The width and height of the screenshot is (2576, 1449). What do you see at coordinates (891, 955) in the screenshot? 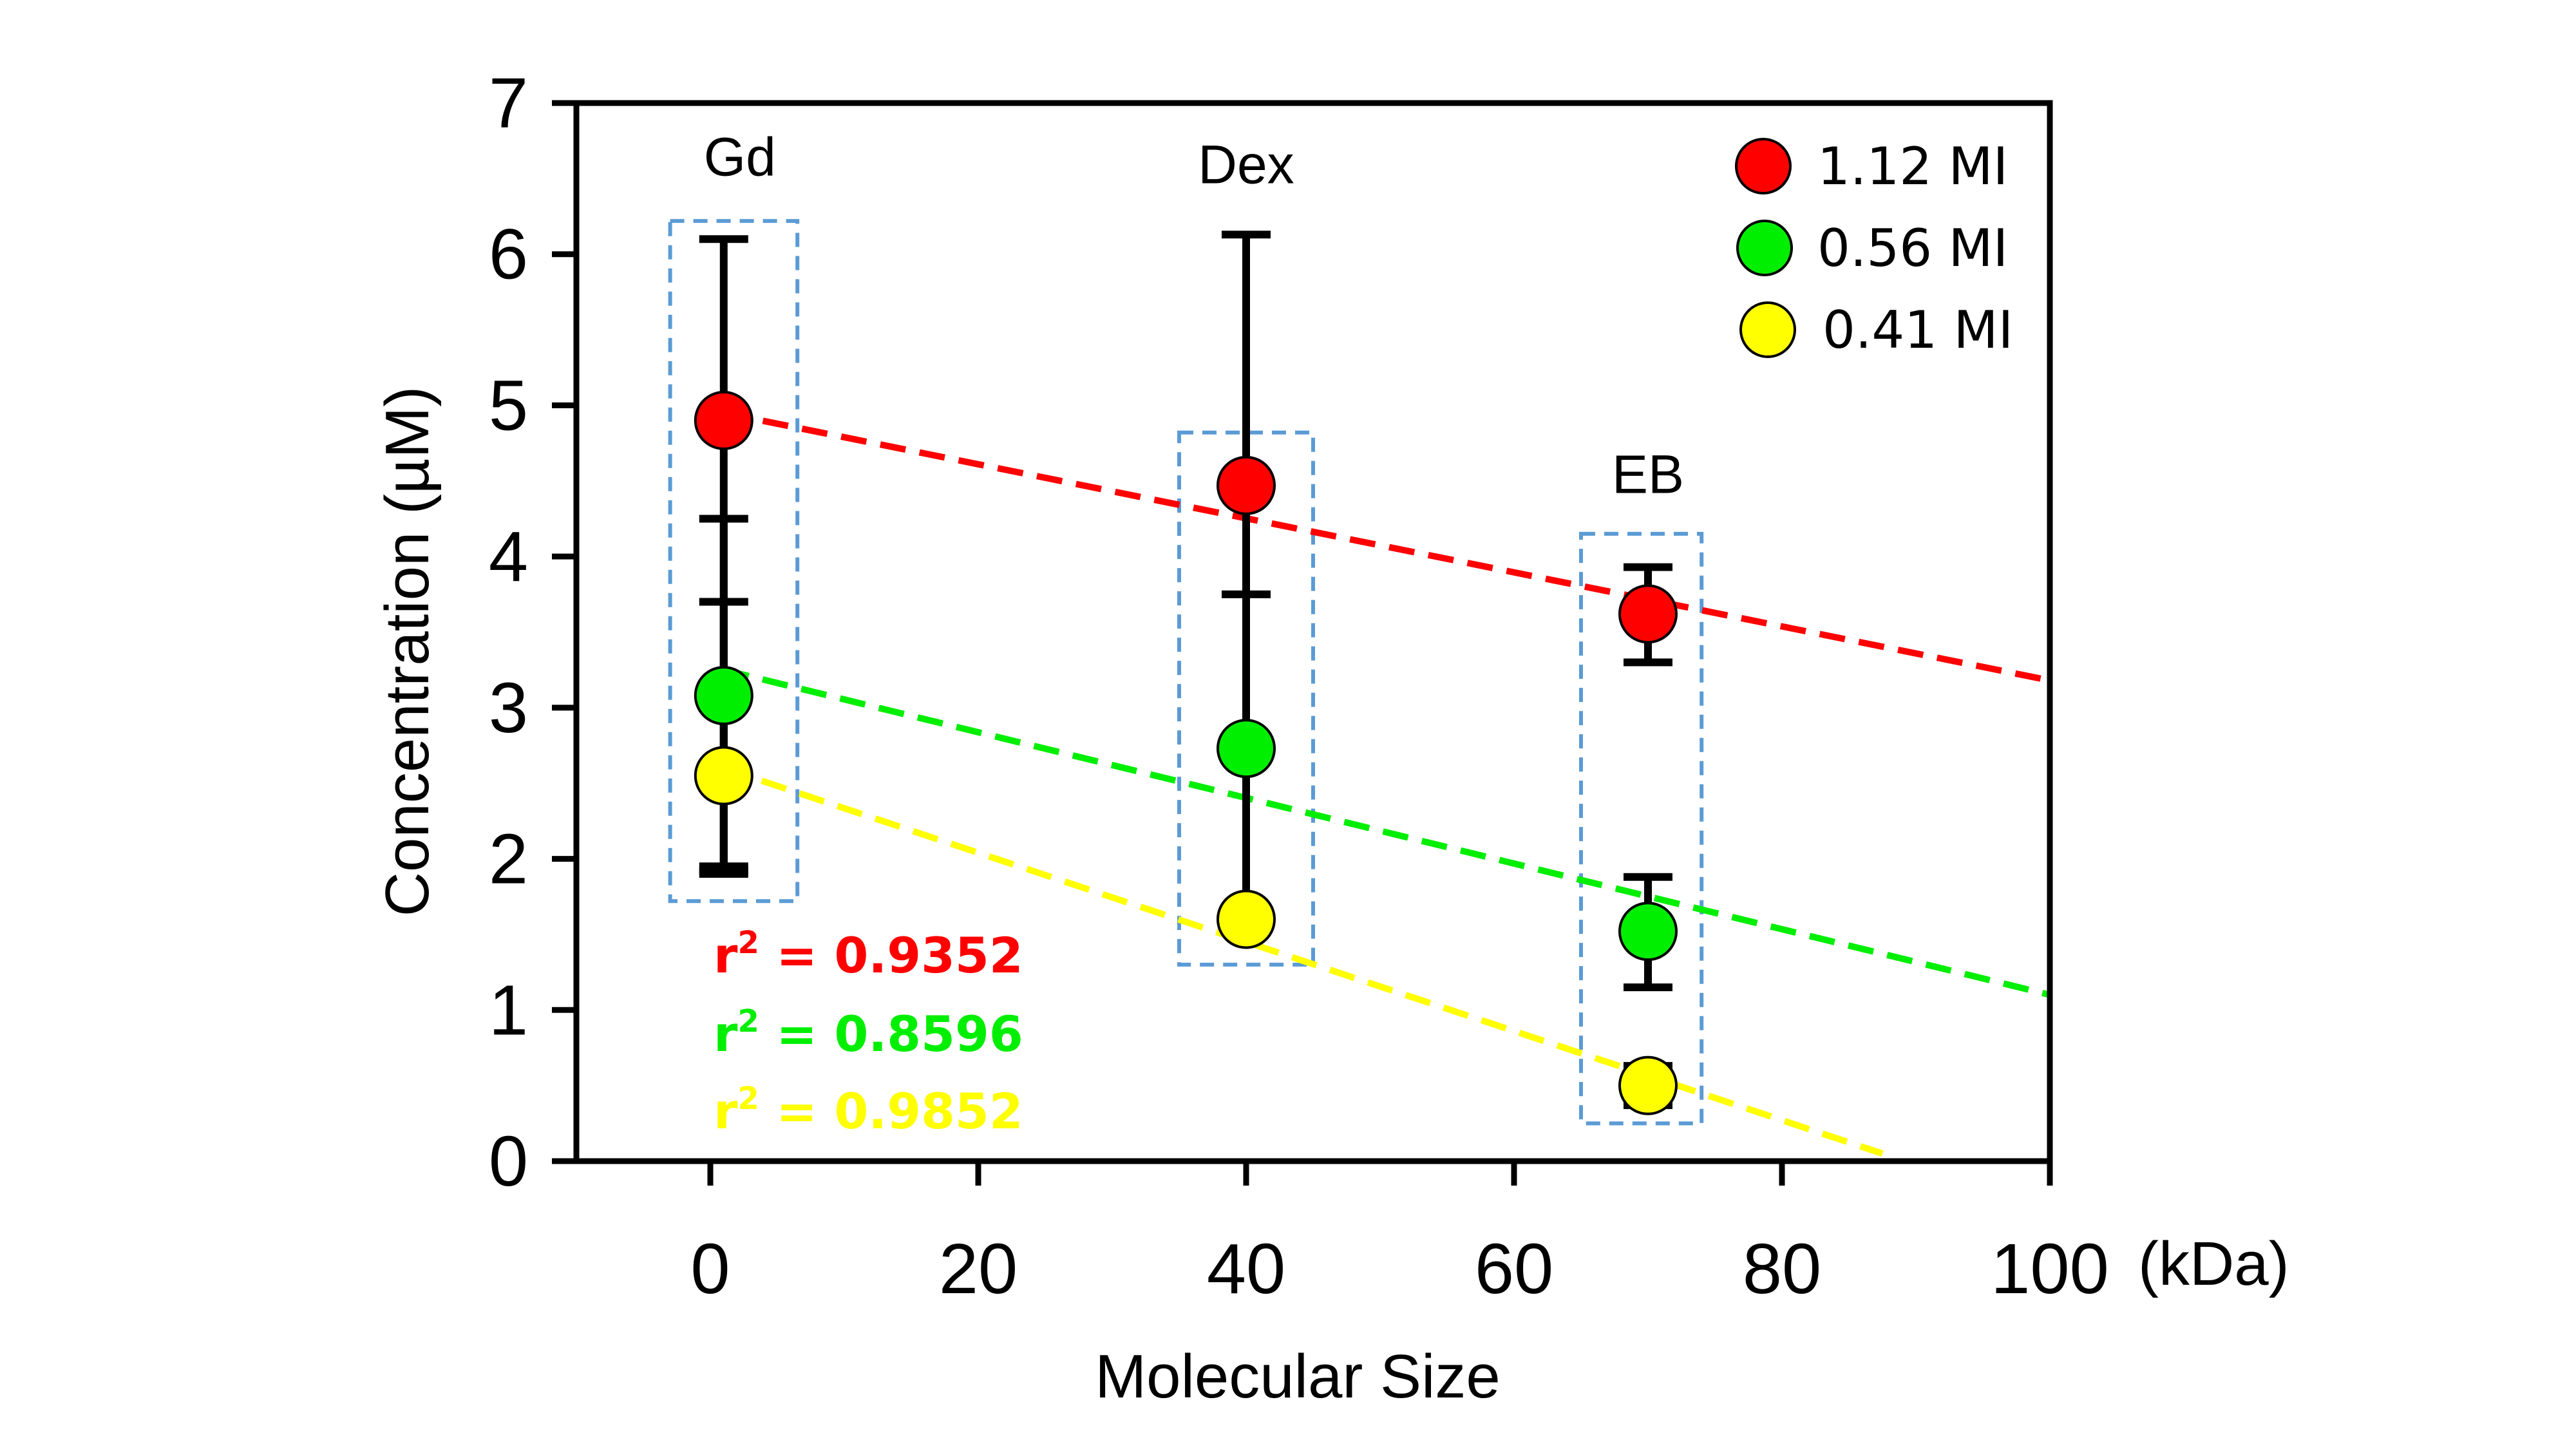
I see `r-squared-value: = 0.9352` at bounding box center [891, 955].